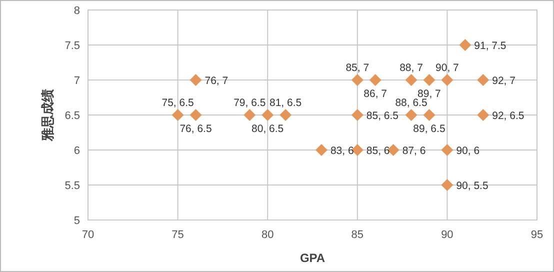  Describe the element at coordinates (376, 94) in the screenshot. I see `data-label: 86, 7` at that location.